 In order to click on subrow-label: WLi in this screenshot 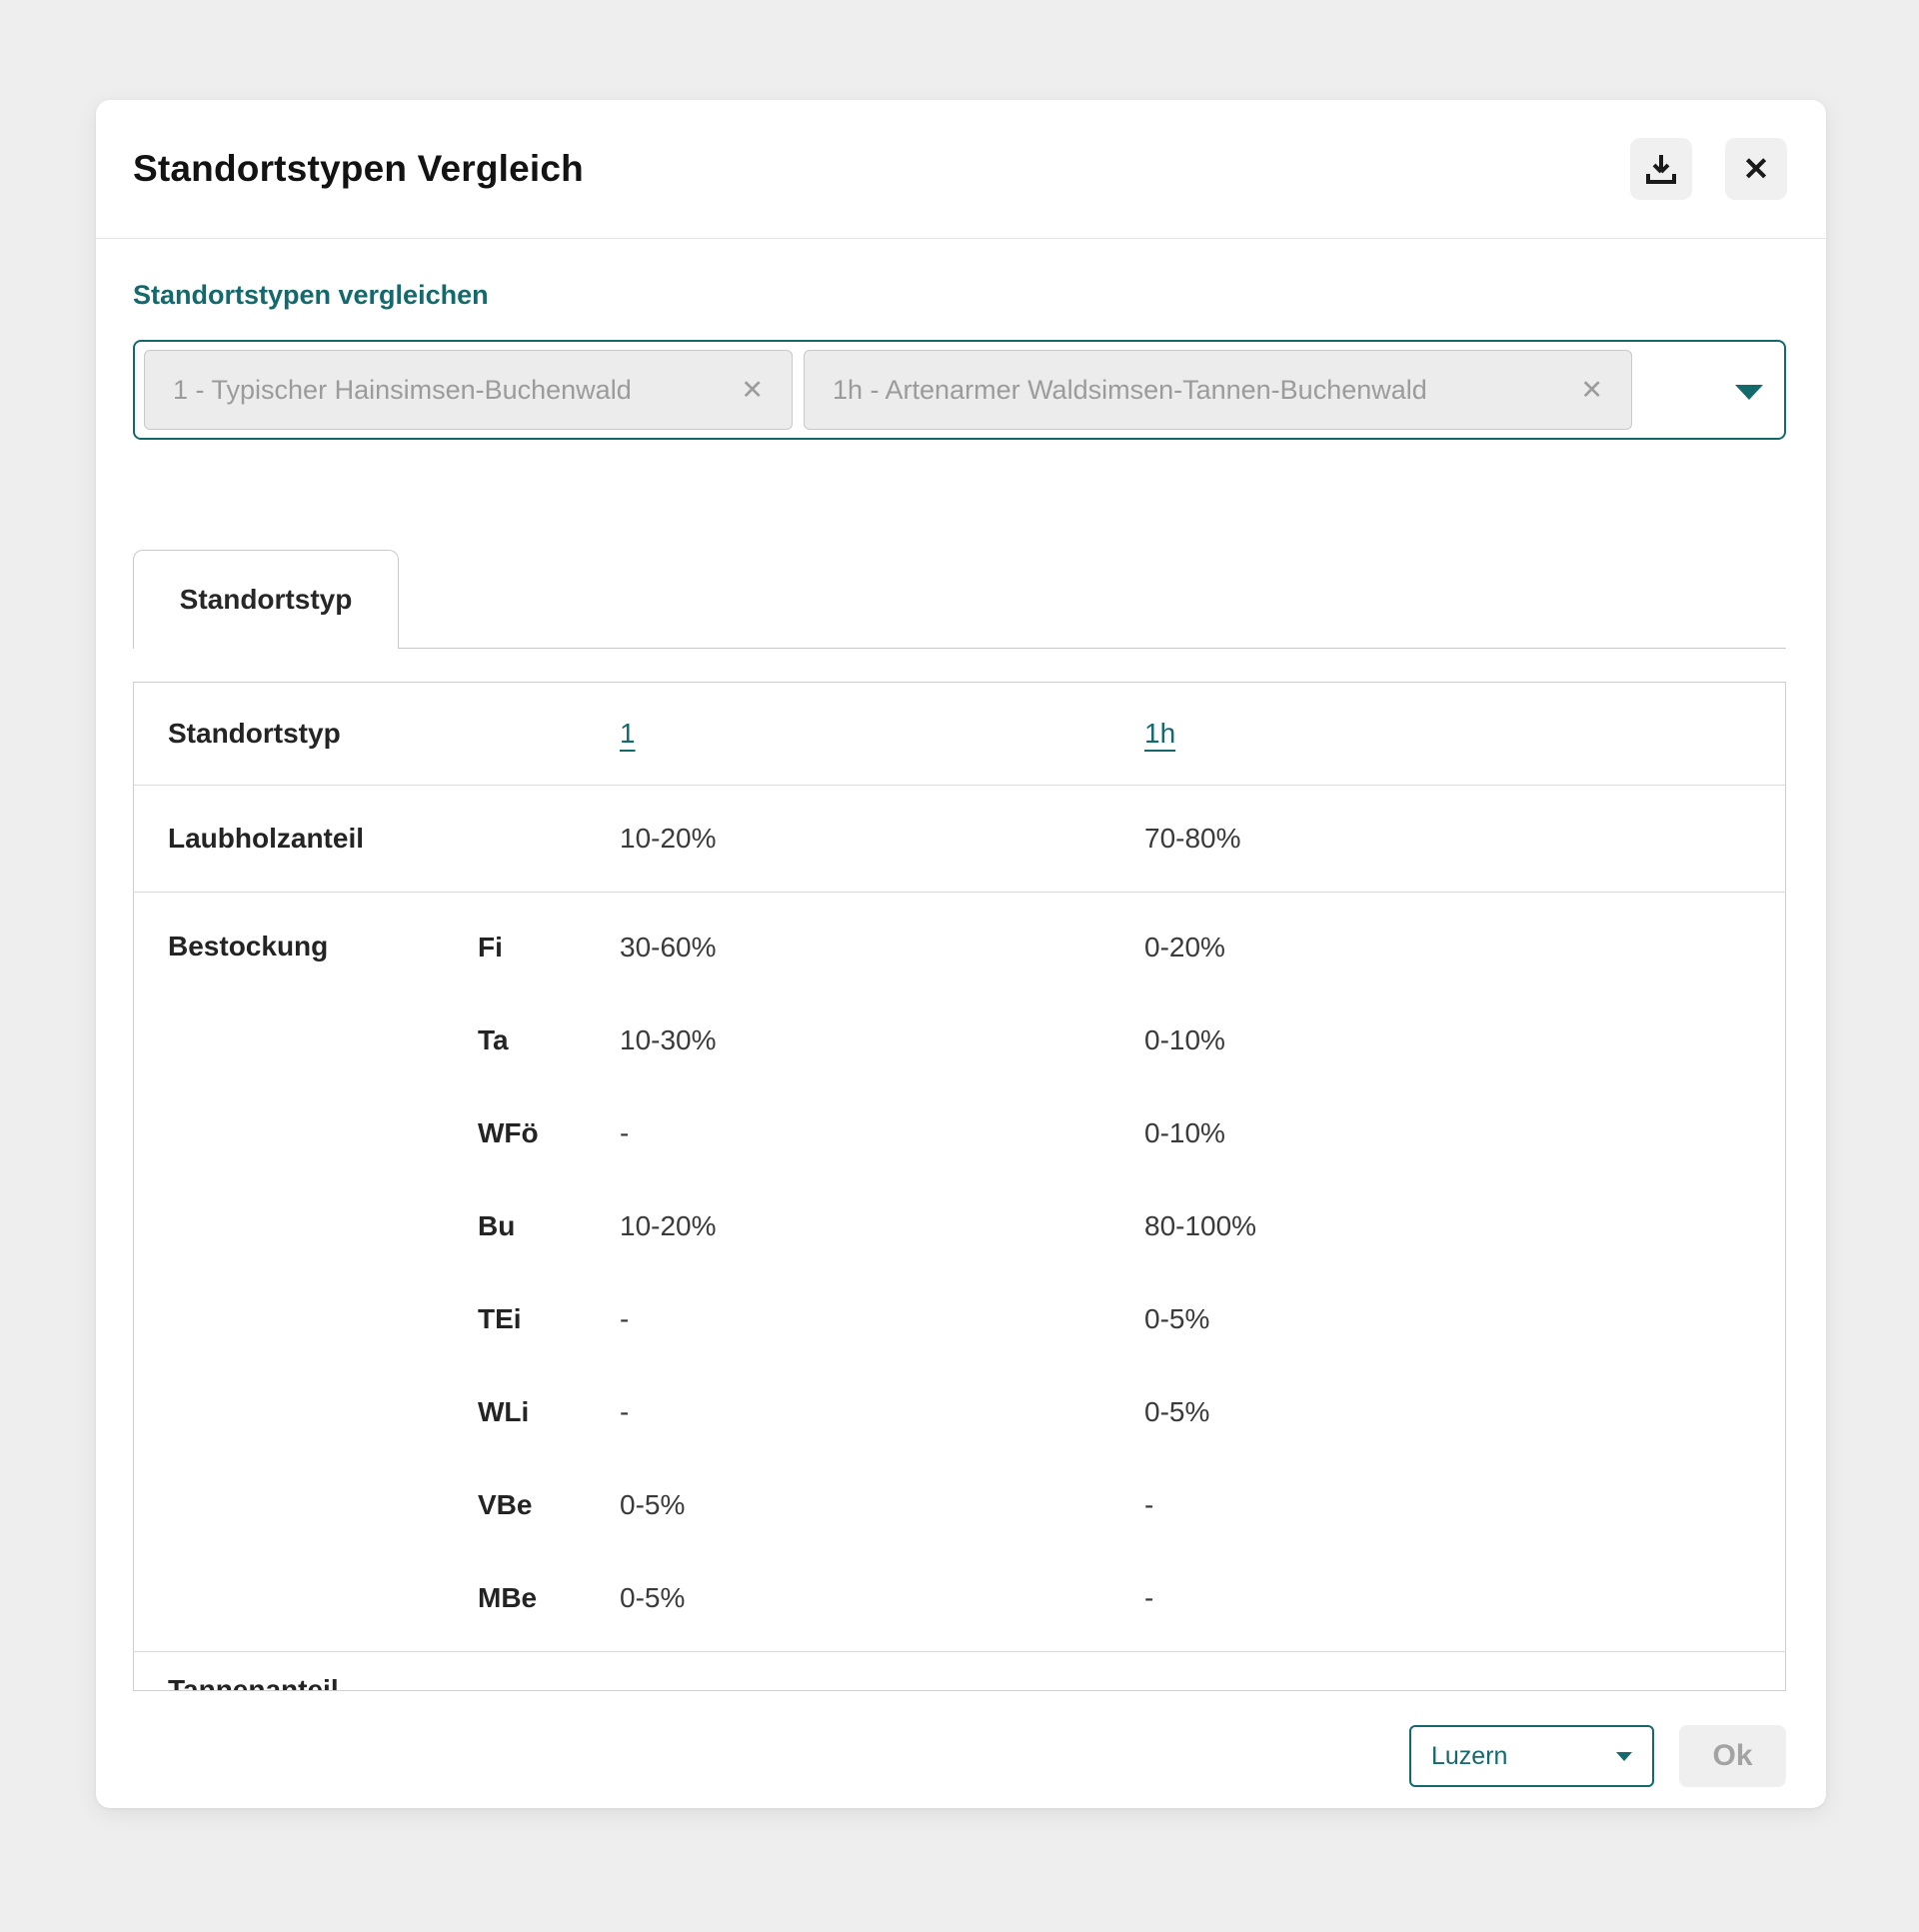, I will do `click(504, 1411)`.